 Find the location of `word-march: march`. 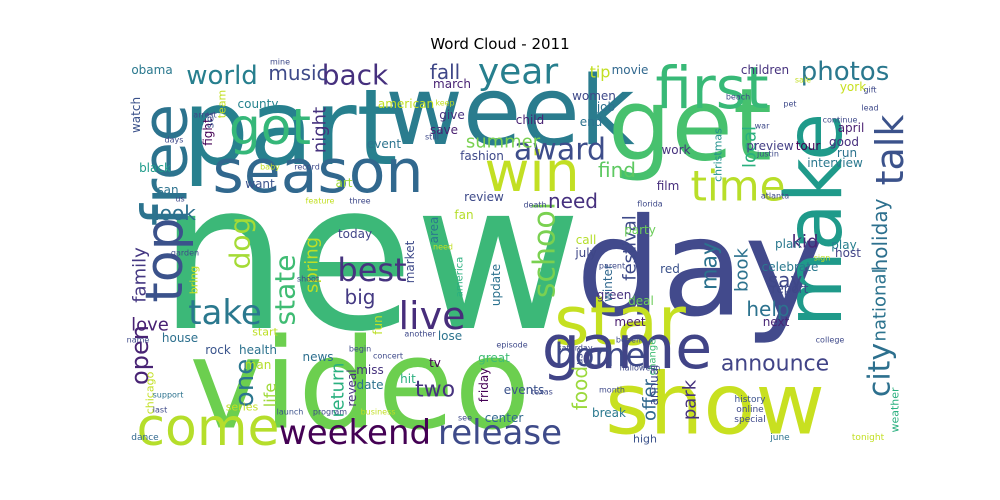

word-march: march is located at coordinates (452, 84).